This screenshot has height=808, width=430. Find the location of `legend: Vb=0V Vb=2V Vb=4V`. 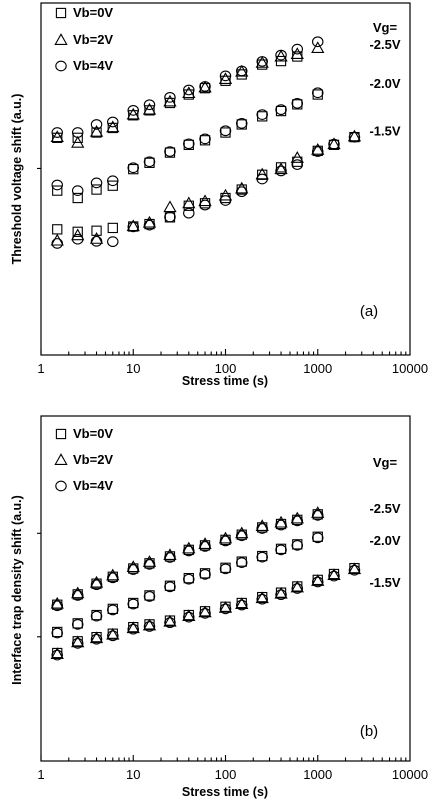

legend: Vb=0V Vb=2V Vb=4V is located at coordinates (83, 39).